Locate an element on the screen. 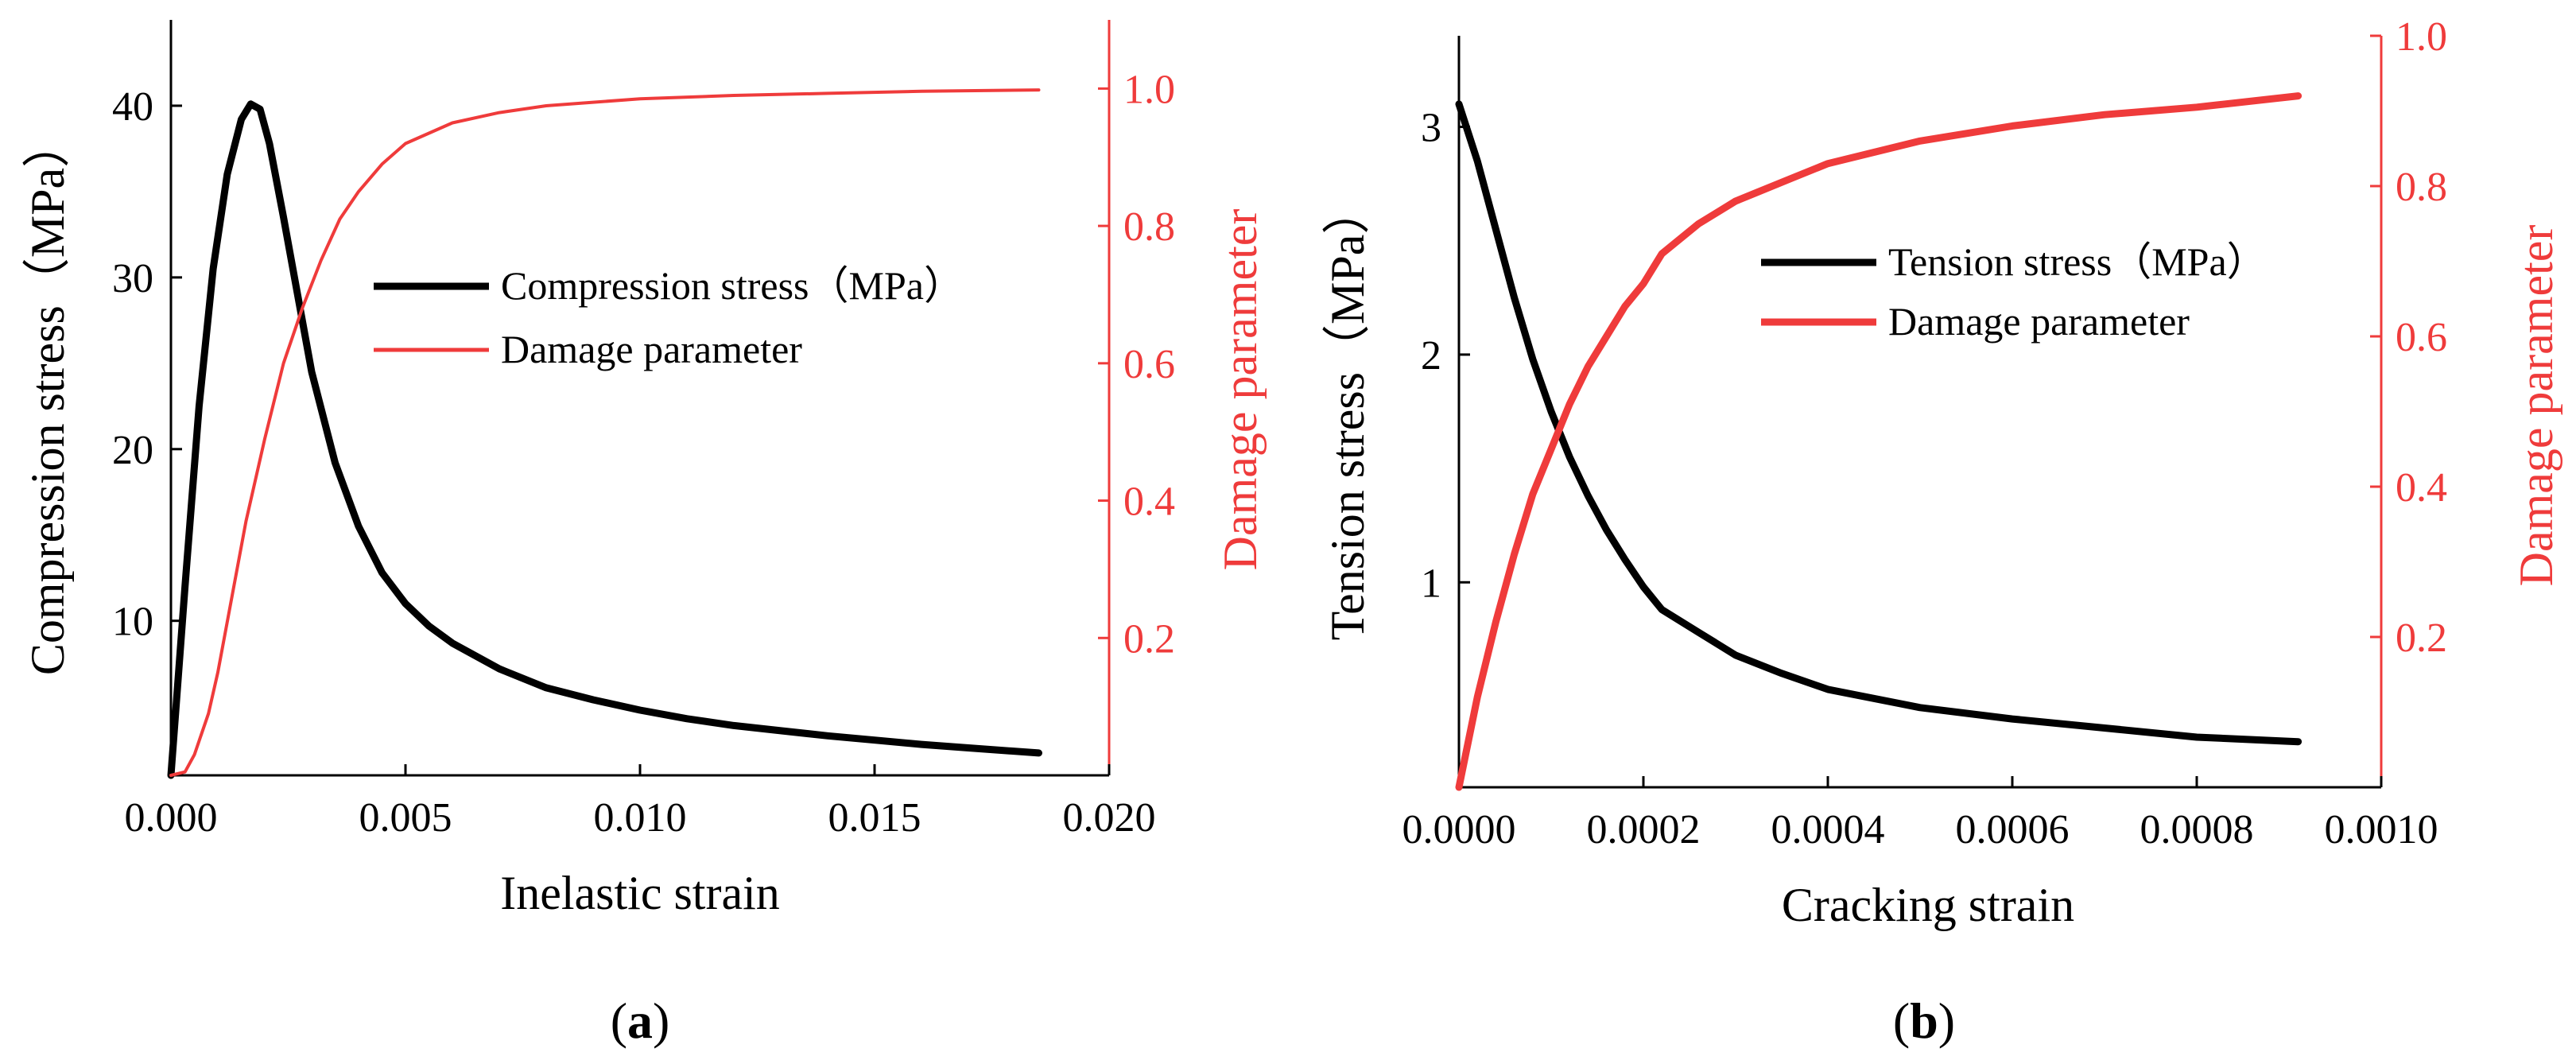  panel-b-y2-ticks: 0.2 0.4 0.6 0.8 1.0 is located at coordinates (2409, 338).